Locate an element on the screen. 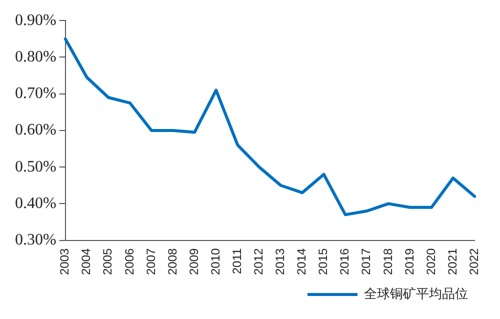 This screenshot has height=319, width=500. y-tick-label: 0.70% is located at coordinates (35, 93).